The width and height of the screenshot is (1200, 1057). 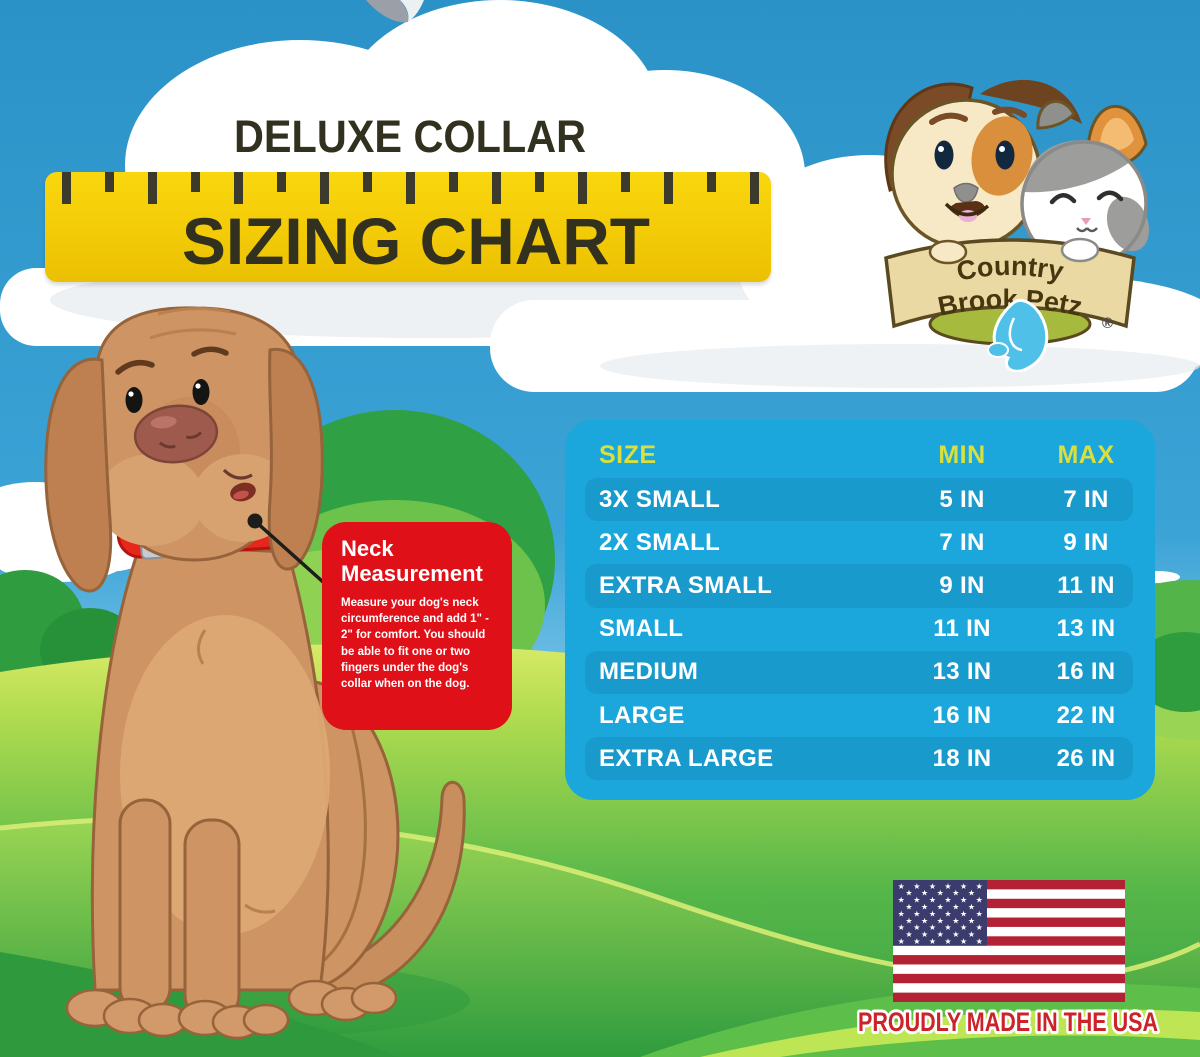 I want to click on max-value: 26 IN, so click(x=1086, y=758).